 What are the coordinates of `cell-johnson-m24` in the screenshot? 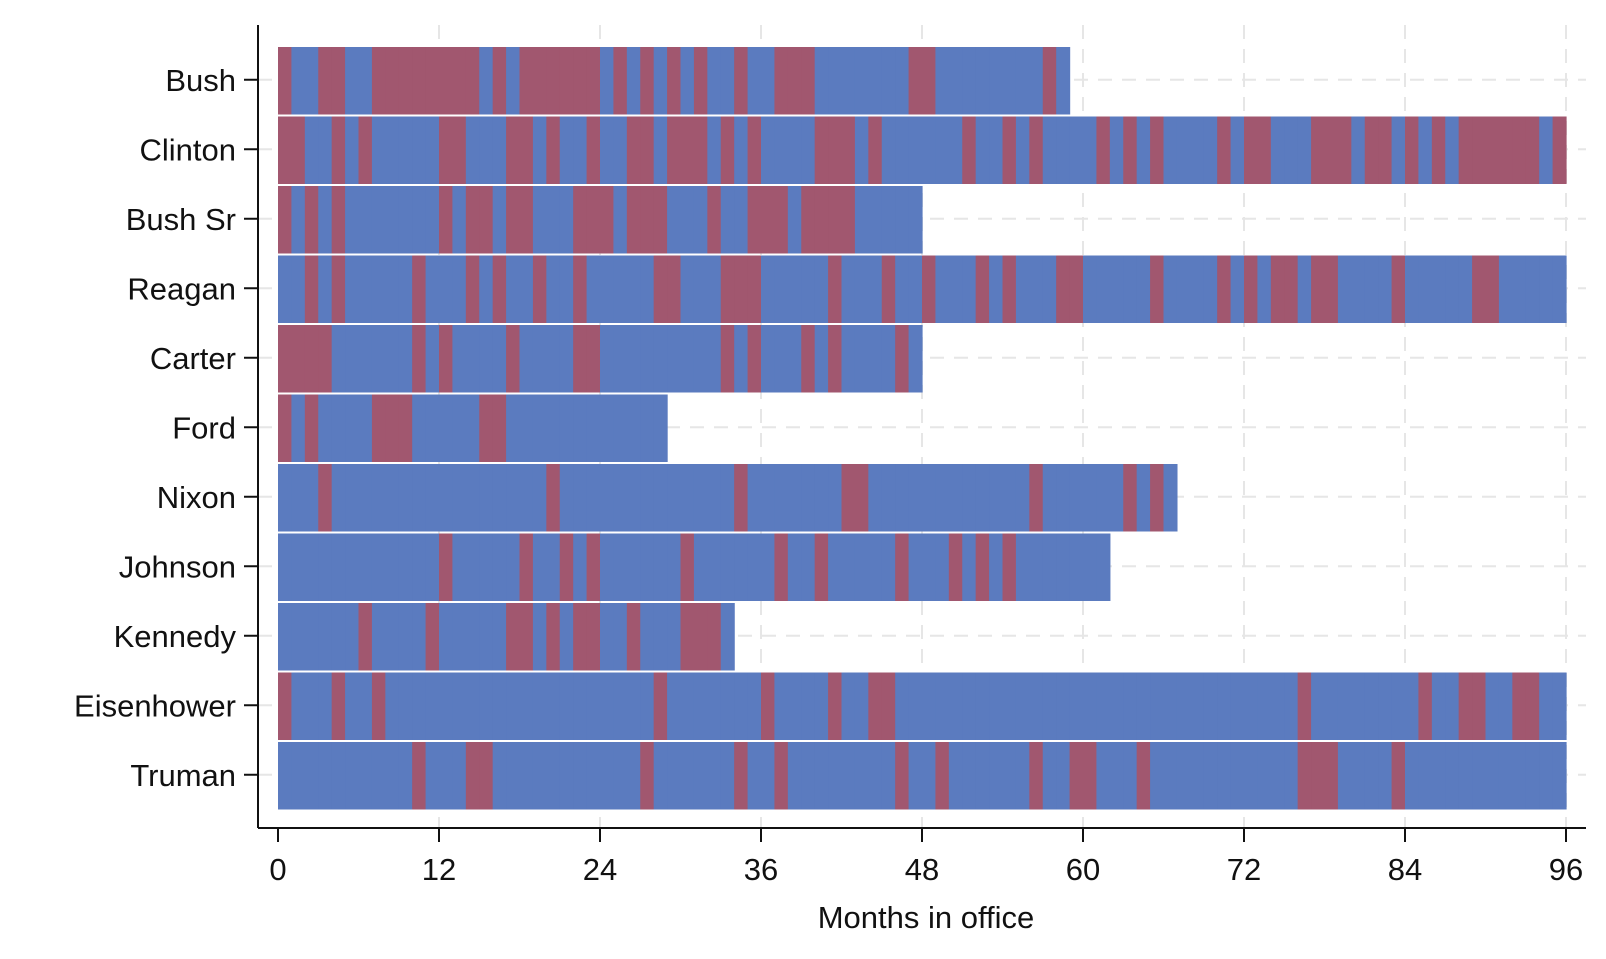 It's located at (593, 567).